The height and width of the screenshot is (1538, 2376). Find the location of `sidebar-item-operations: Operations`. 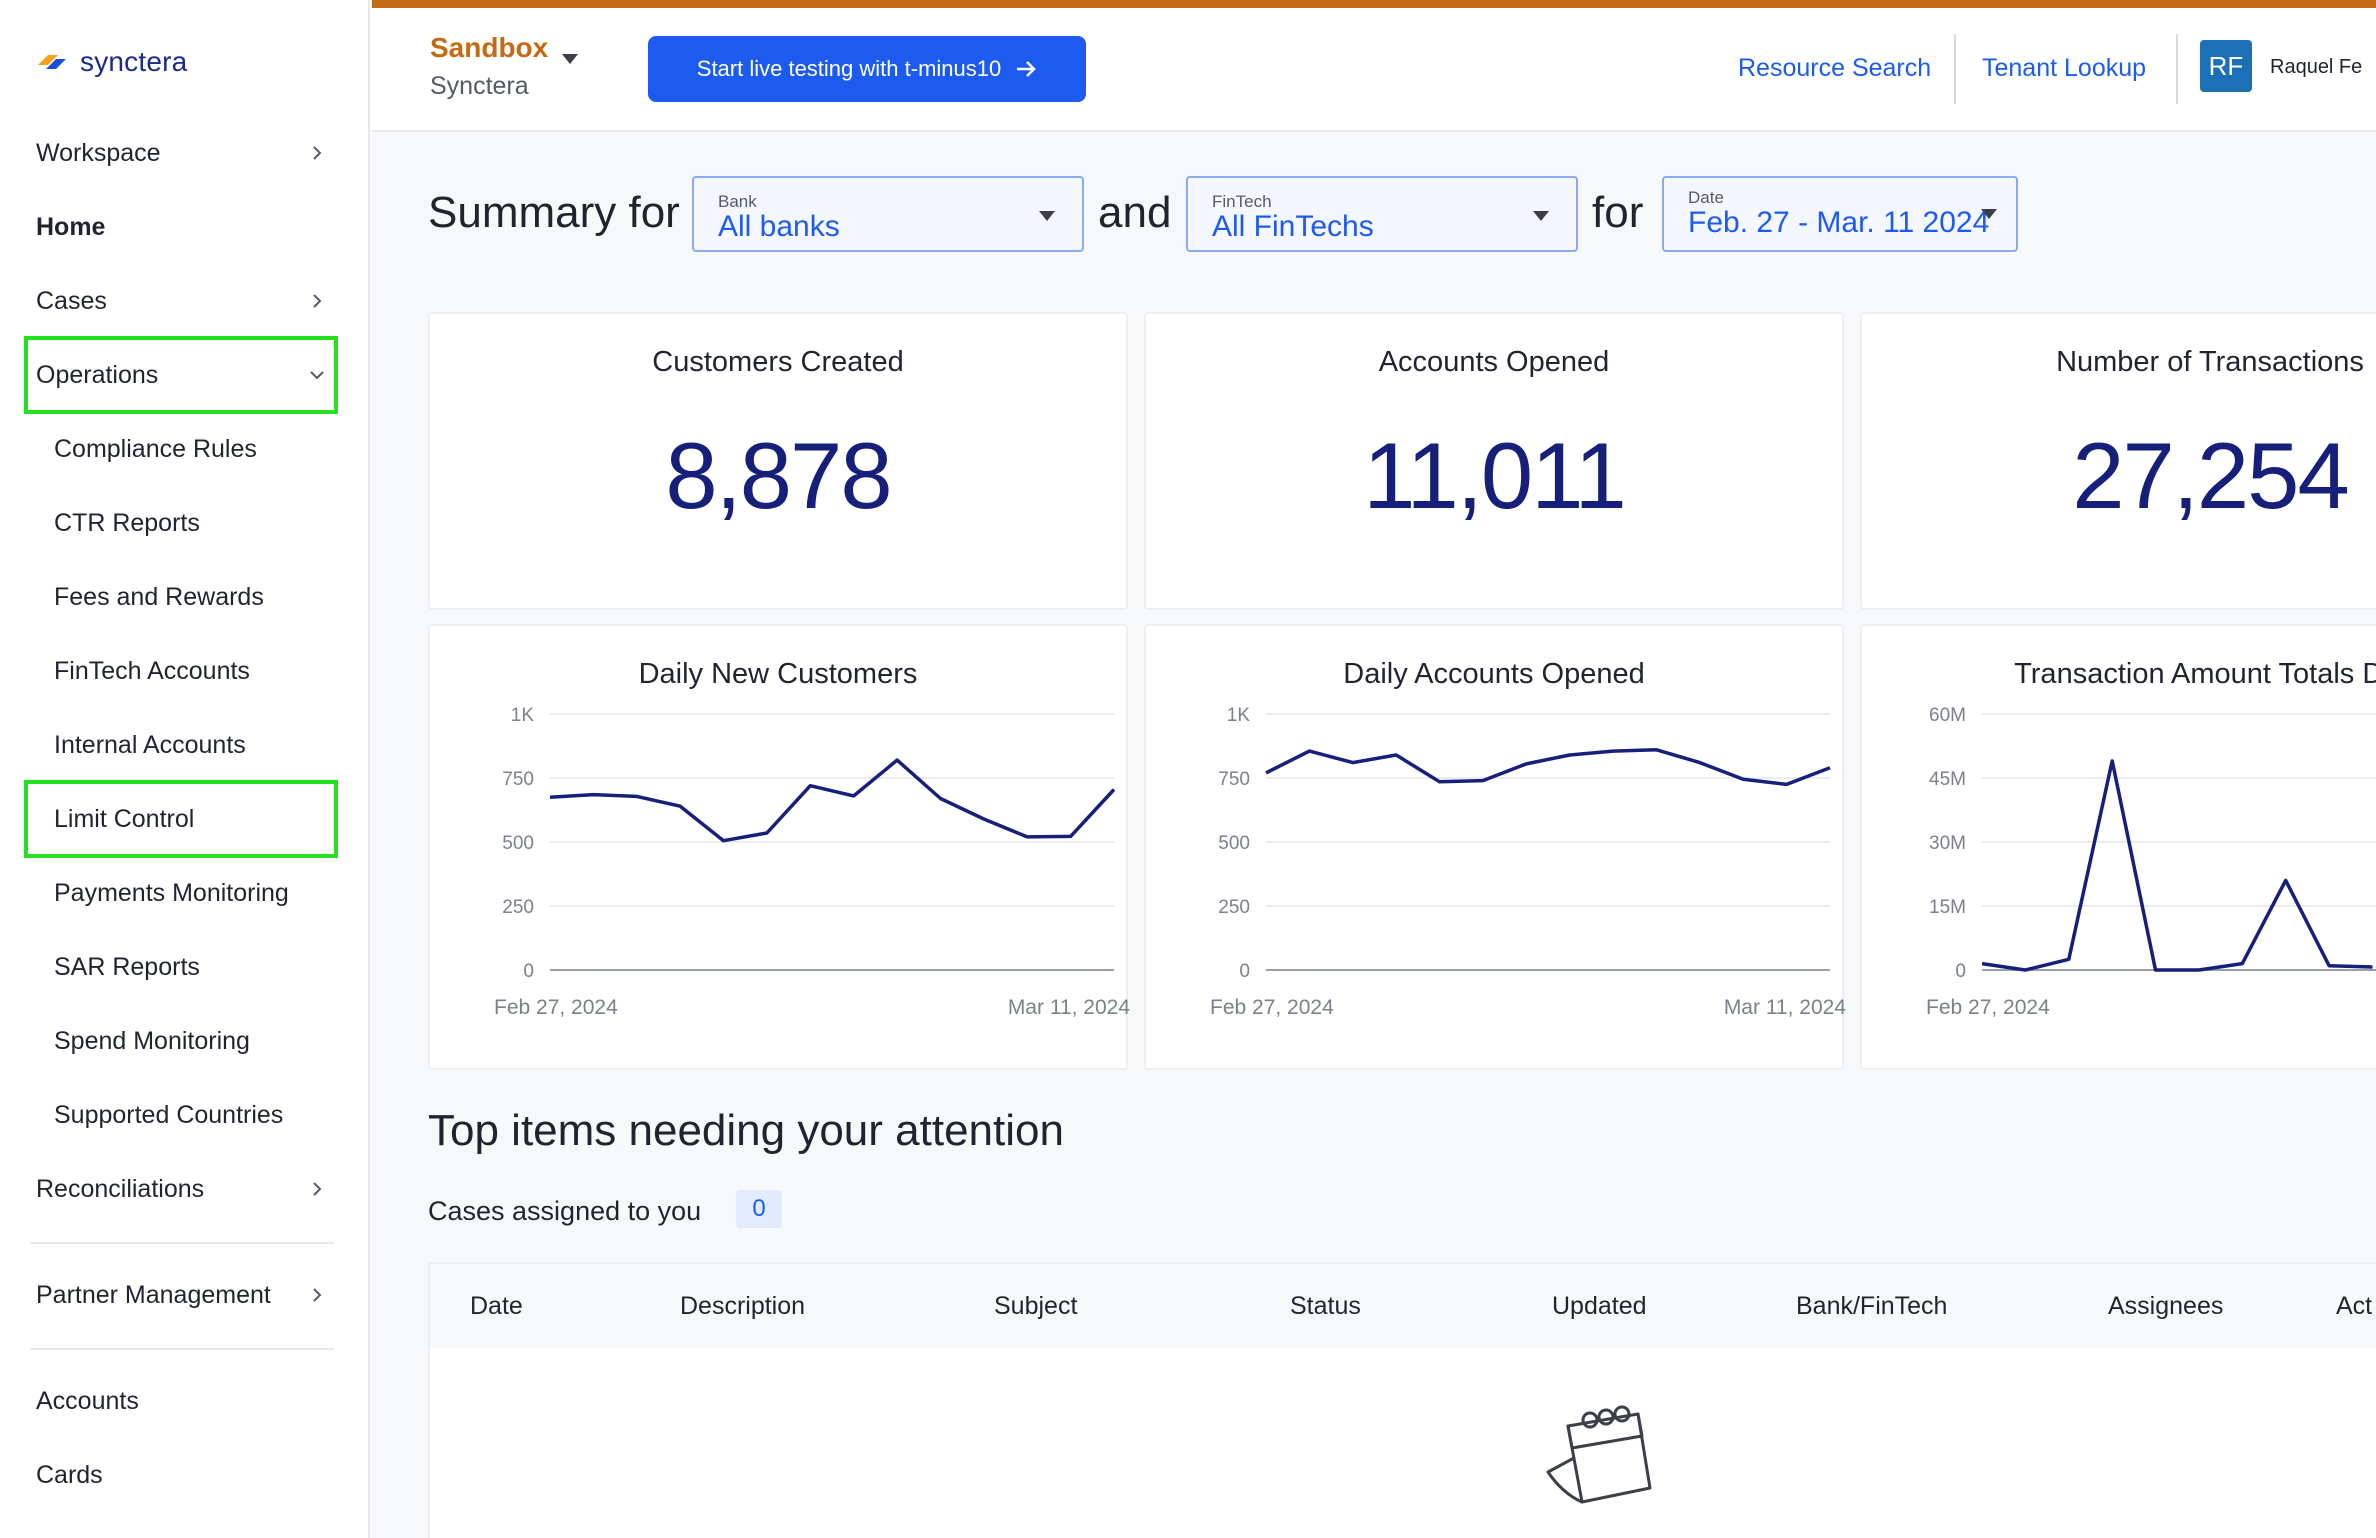

sidebar-item-operations: Operations is located at coordinates (181, 375).